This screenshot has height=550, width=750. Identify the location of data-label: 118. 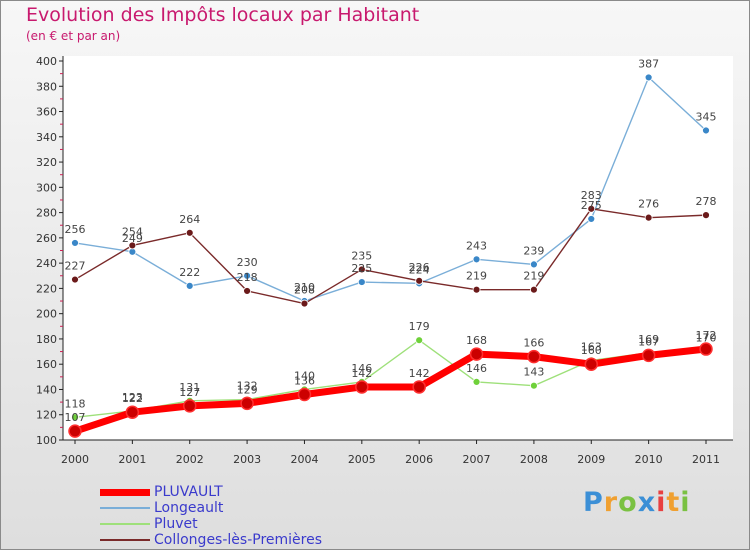
(75, 403).